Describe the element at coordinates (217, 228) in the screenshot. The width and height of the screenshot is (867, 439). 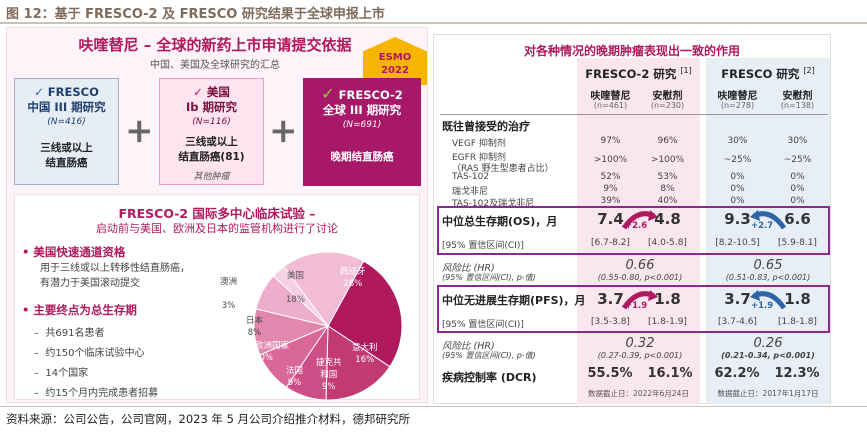
I see `trial-subtitle: 启动前与美国、欧洲及日本的监管机构进行了讨论` at that location.